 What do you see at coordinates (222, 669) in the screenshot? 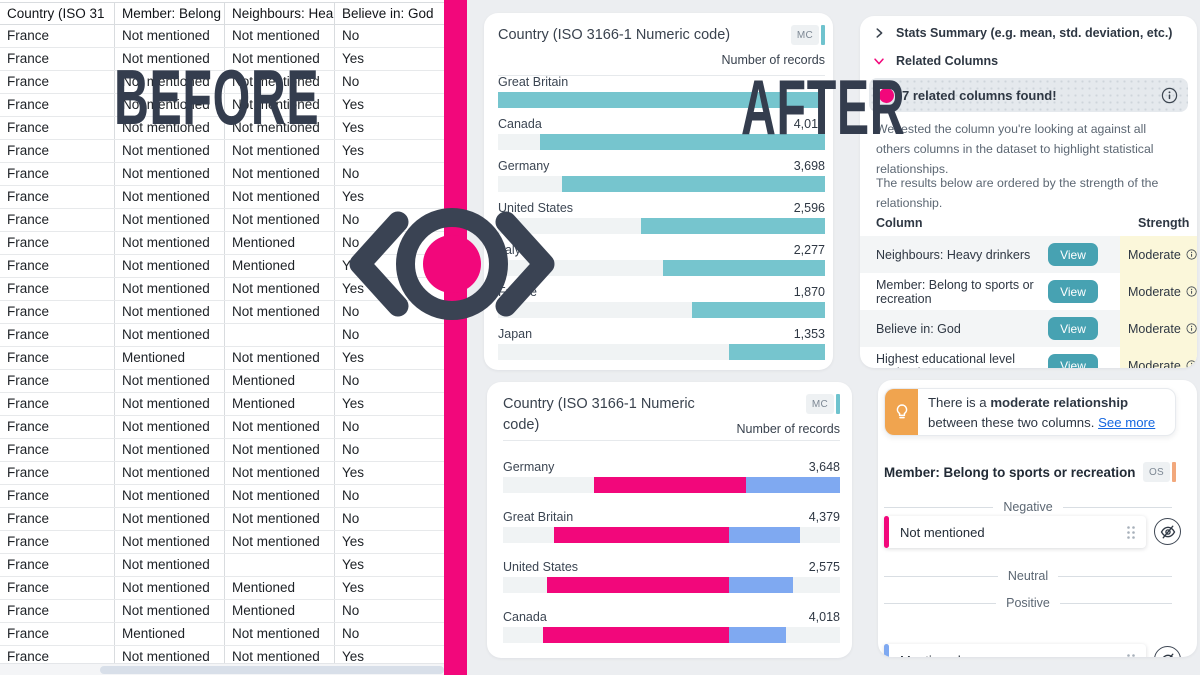
I see `horizontal-scrollbar` at bounding box center [222, 669].